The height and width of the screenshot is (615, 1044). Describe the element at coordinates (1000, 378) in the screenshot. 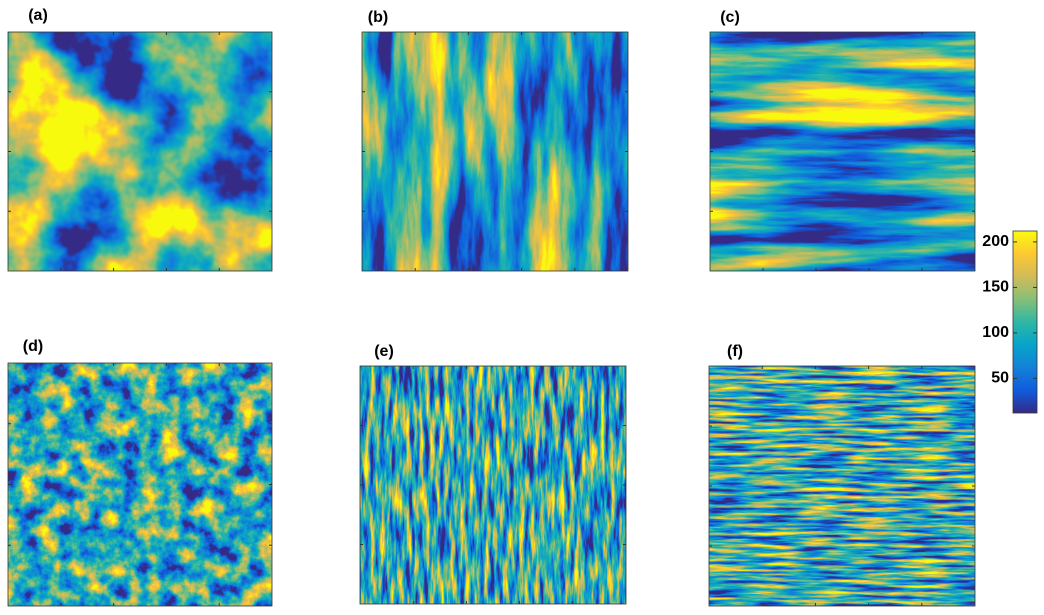

I see `colorbar-tick-label: 50` at that location.